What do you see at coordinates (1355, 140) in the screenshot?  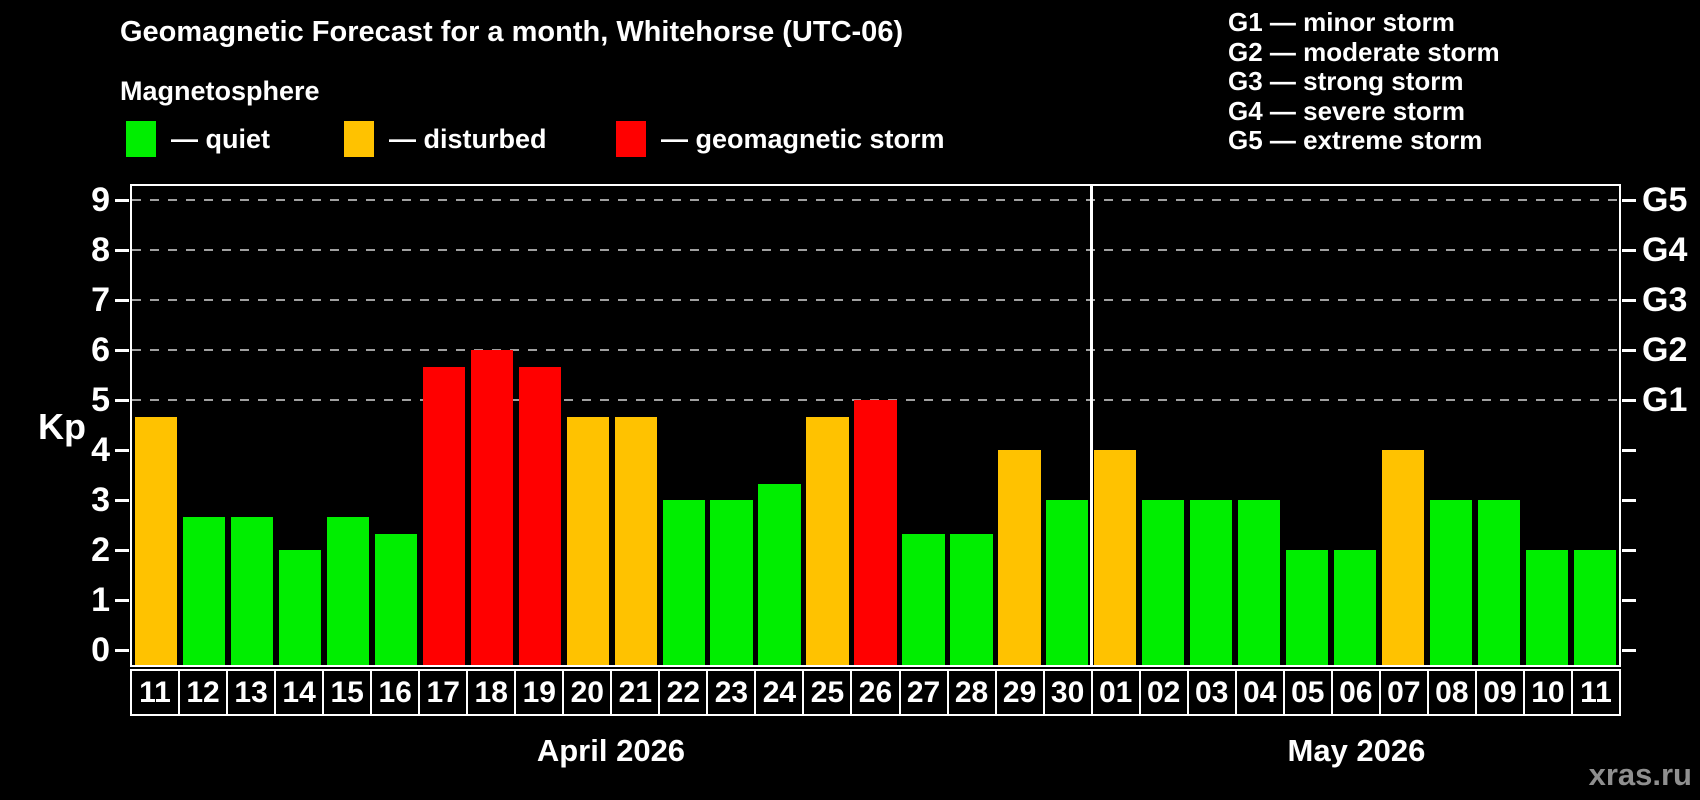 I see `g-legend-line-g5: G5 — extreme storm` at bounding box center [1355, 140].